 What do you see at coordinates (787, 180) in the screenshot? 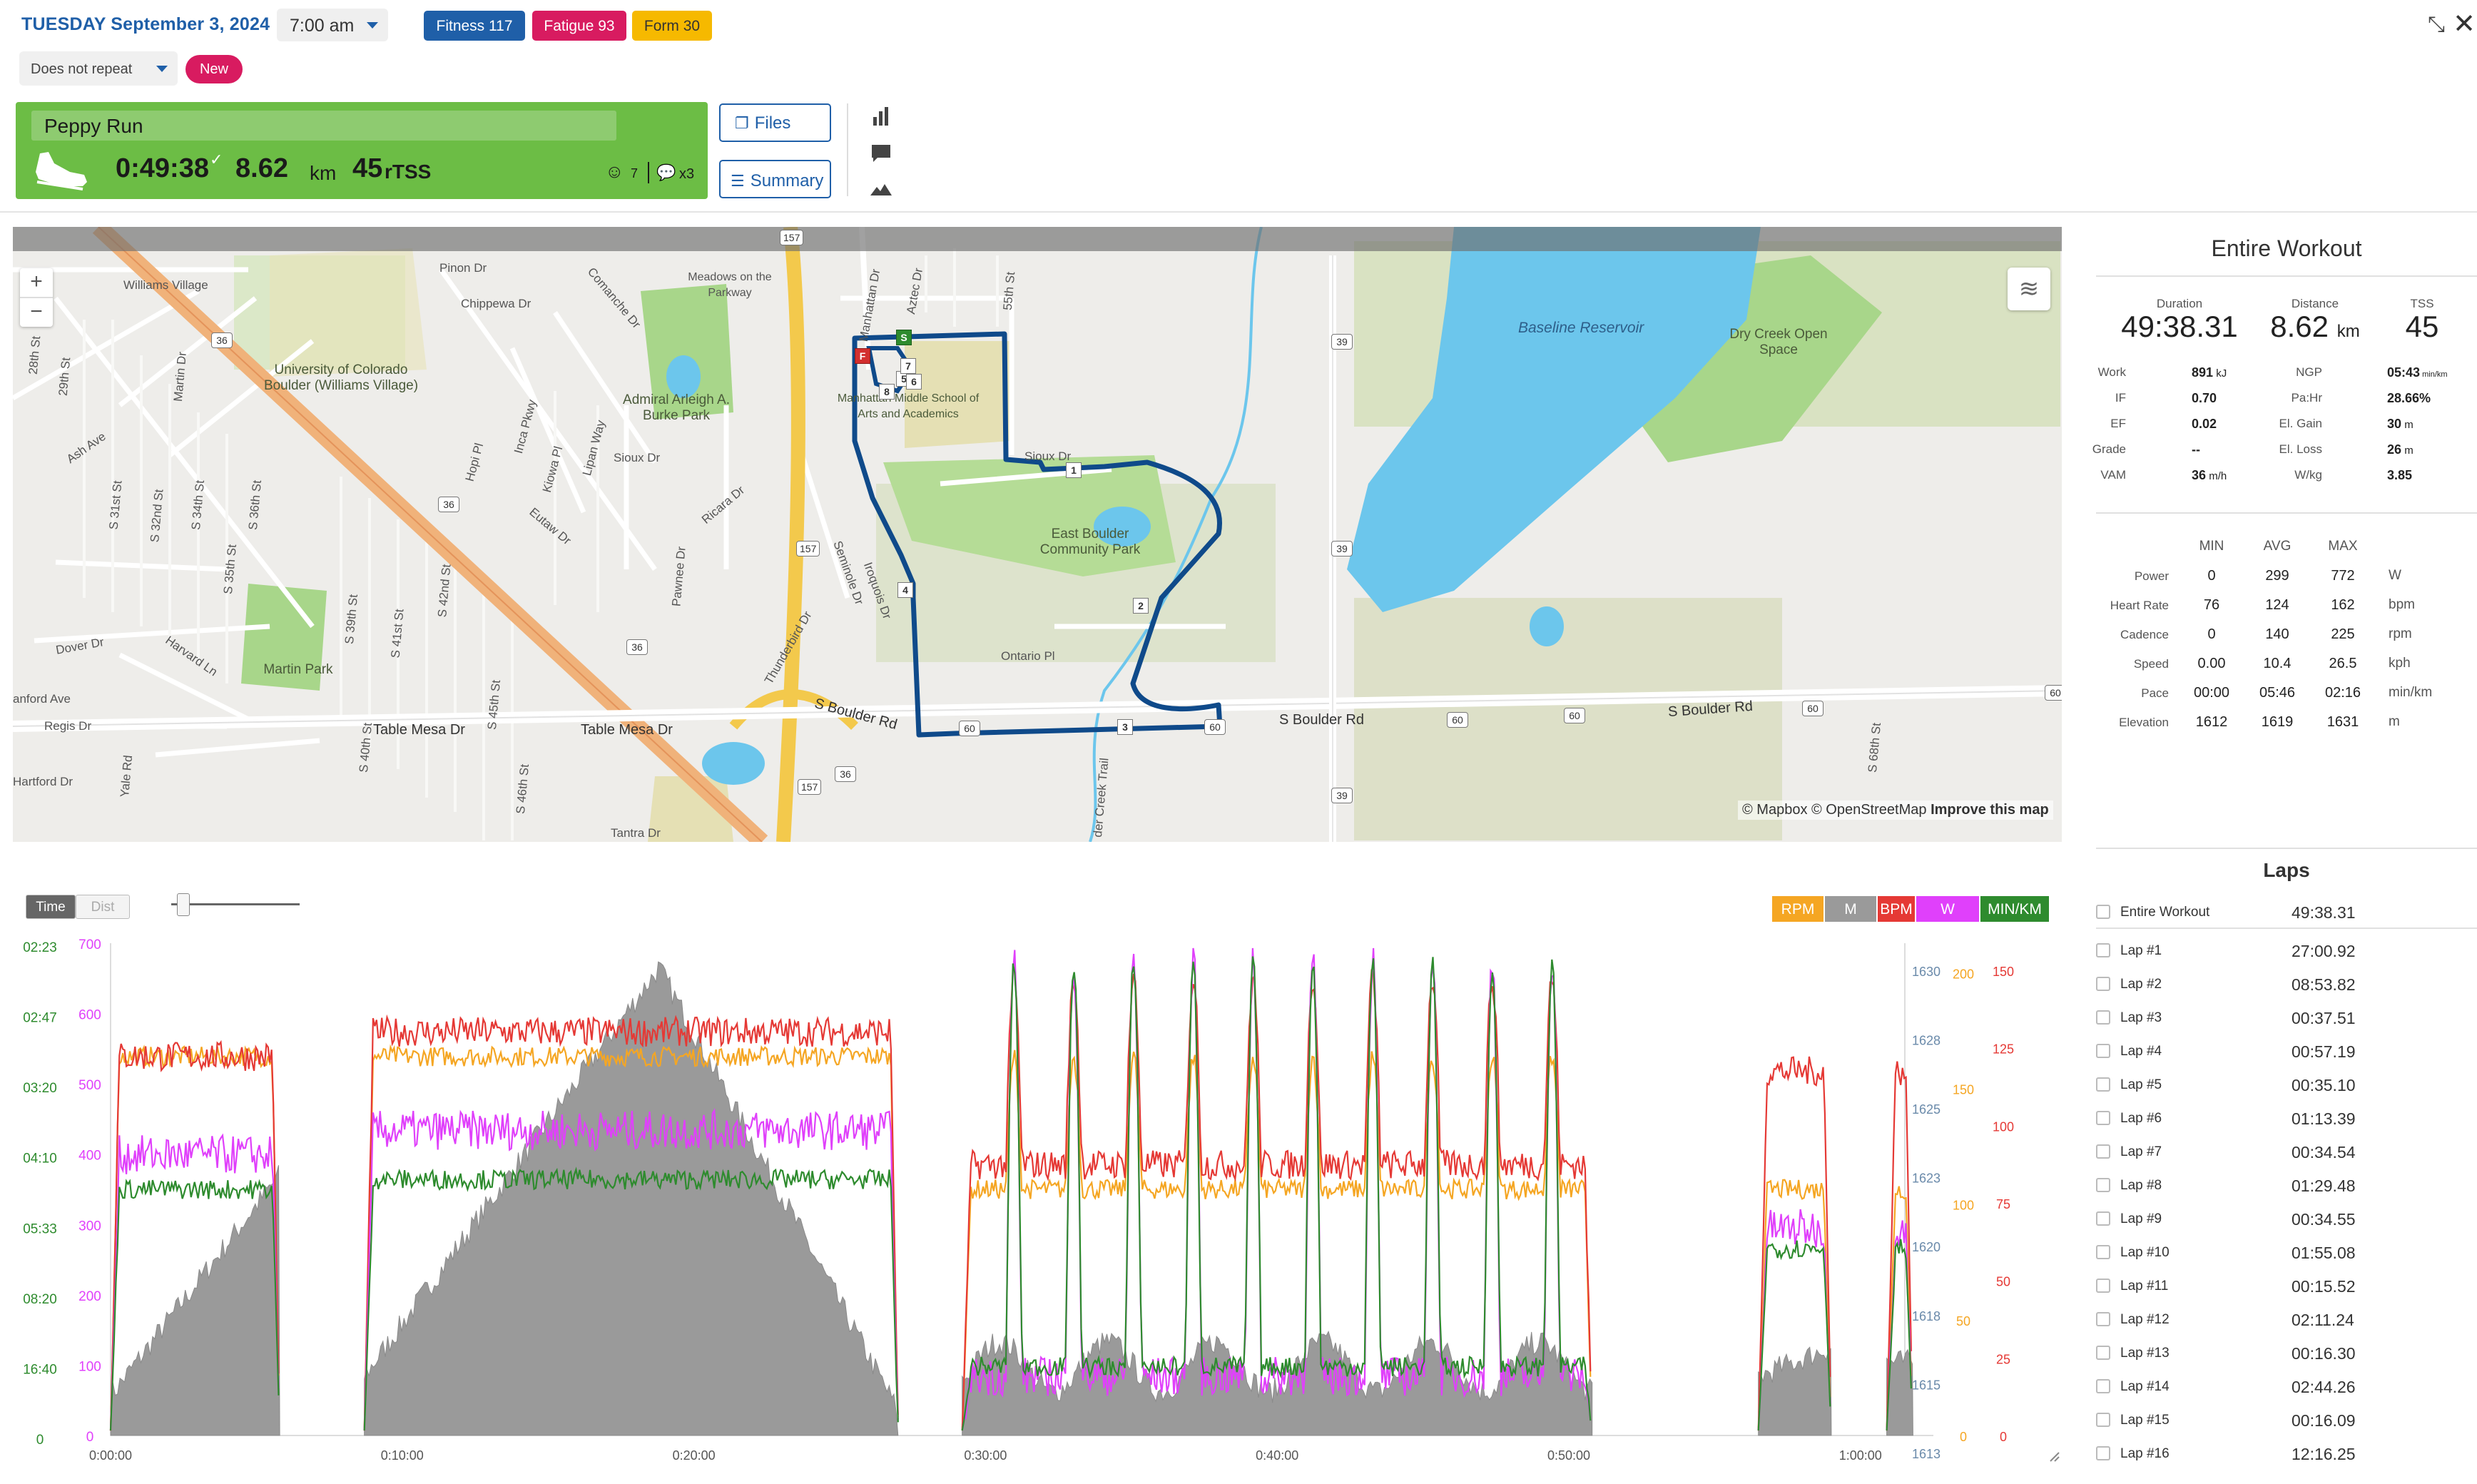
I see `summary-label: Summary` at bounding box center [787, 180].